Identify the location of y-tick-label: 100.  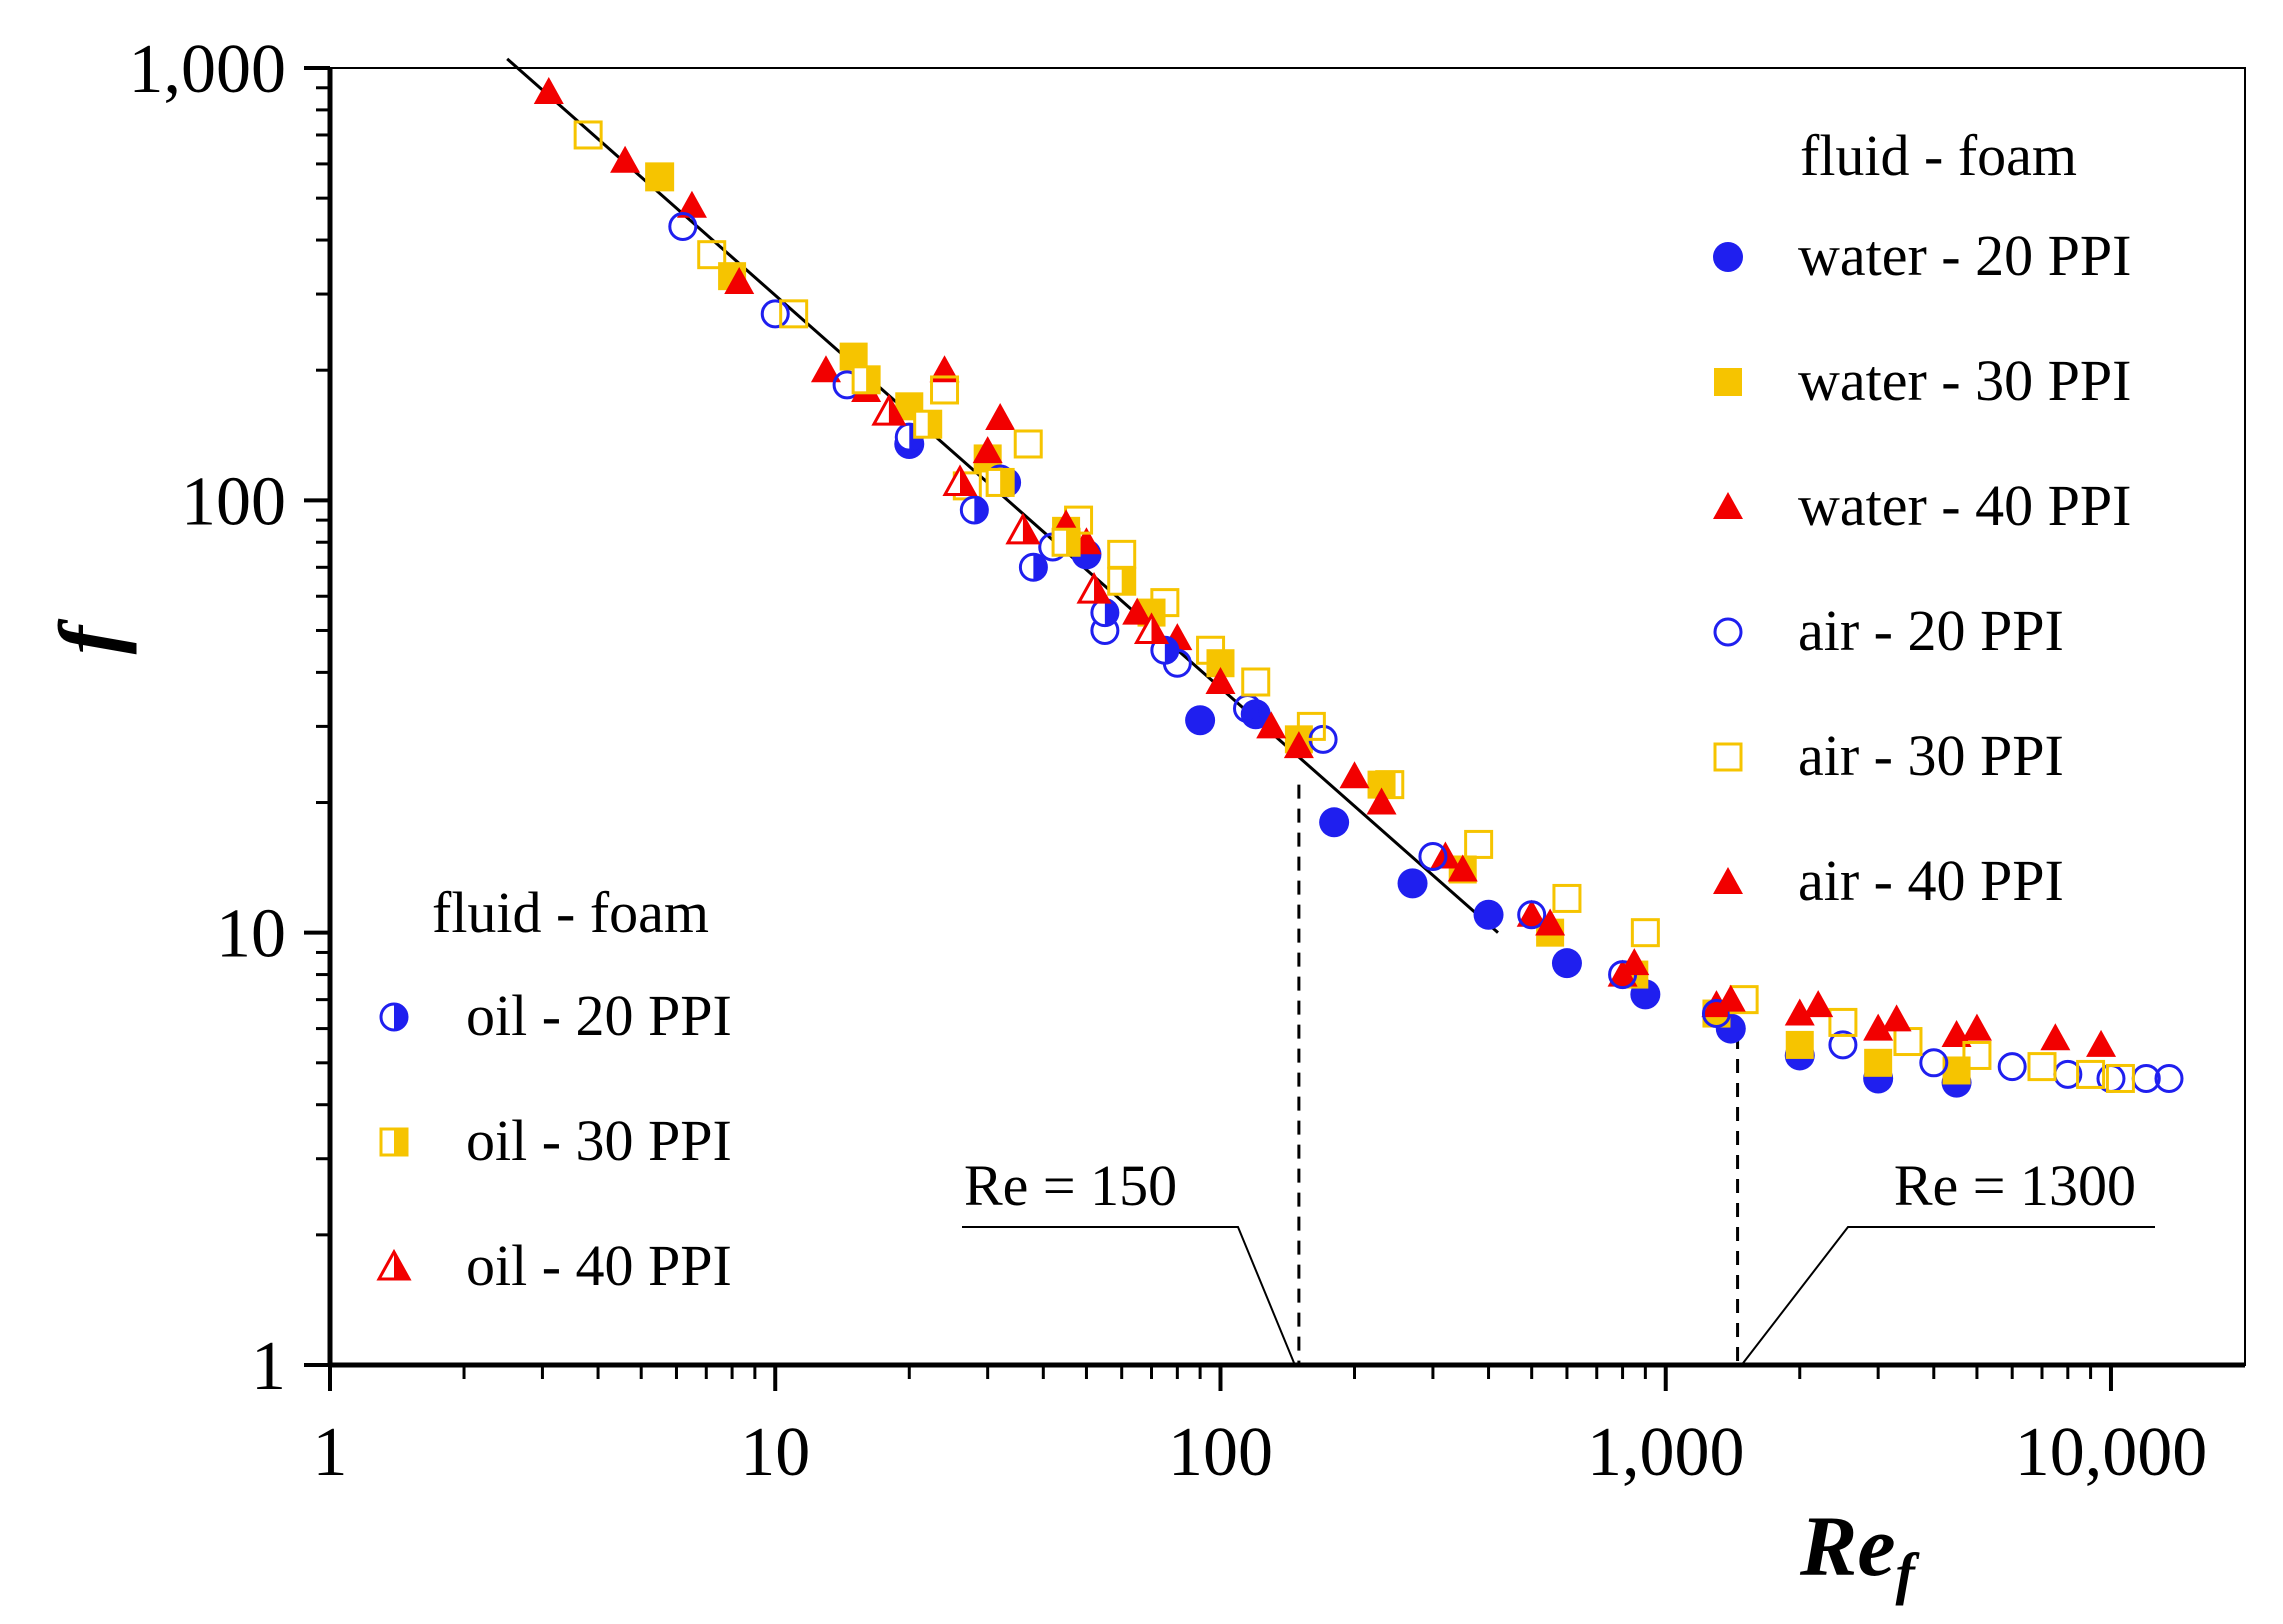
(233, 501).